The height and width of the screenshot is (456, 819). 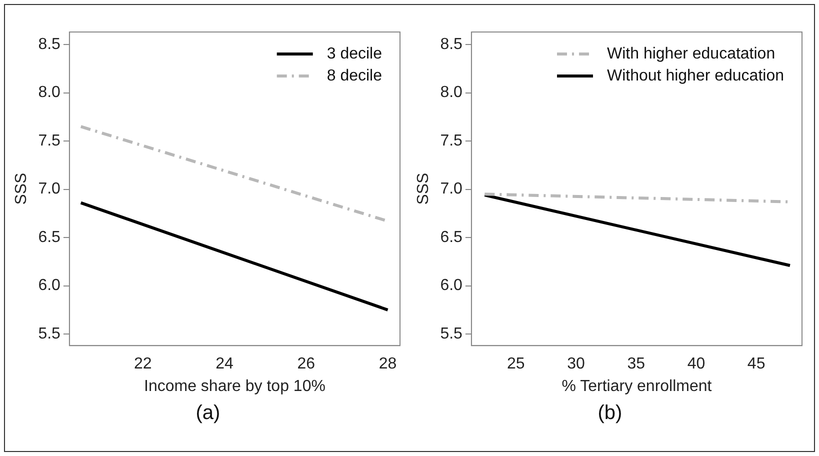 I want to click on x-tick-label: 22, so click(x=143, y=364).